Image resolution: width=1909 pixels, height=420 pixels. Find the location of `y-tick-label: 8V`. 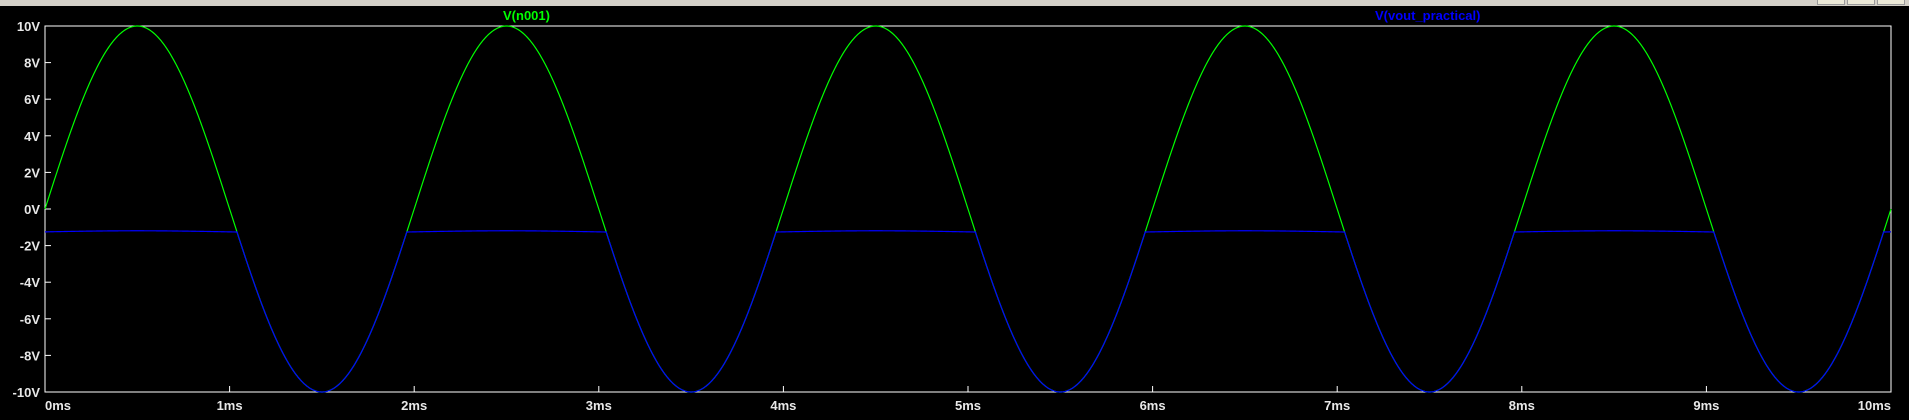

y-tick-label: 8V is located at coordinates (32, 63).